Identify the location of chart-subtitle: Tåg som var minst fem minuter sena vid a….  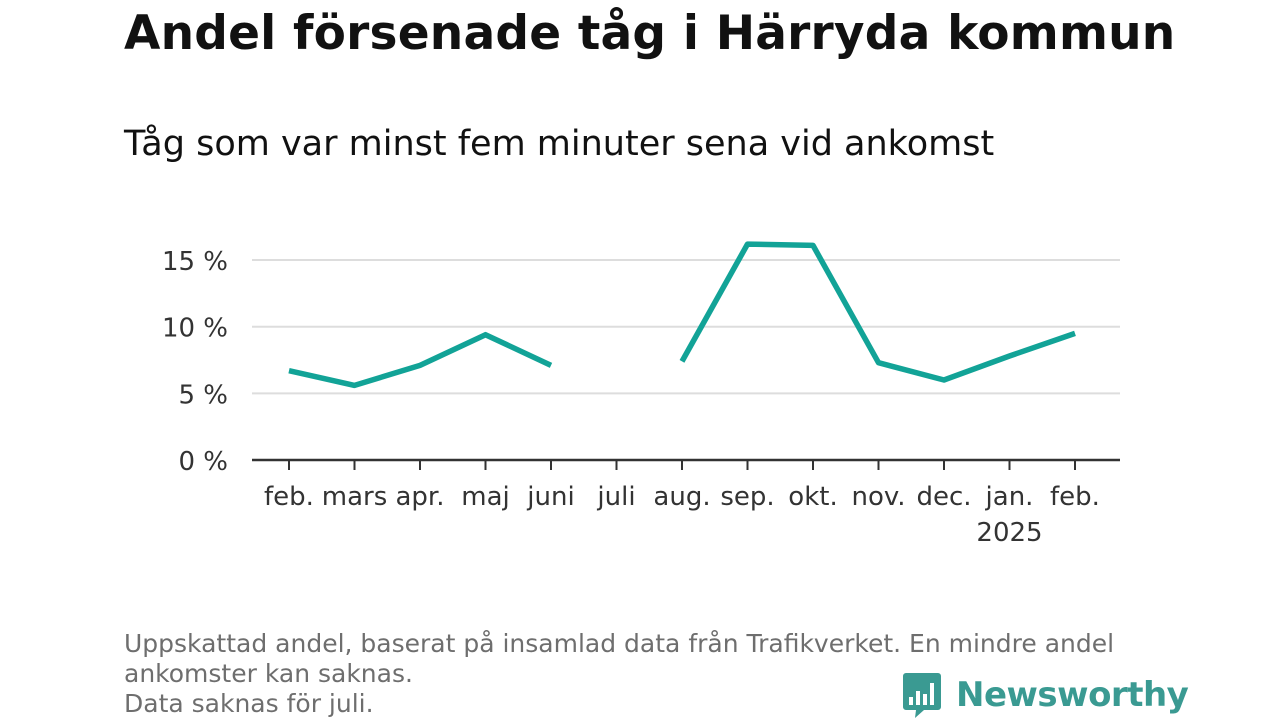
(559, 144).